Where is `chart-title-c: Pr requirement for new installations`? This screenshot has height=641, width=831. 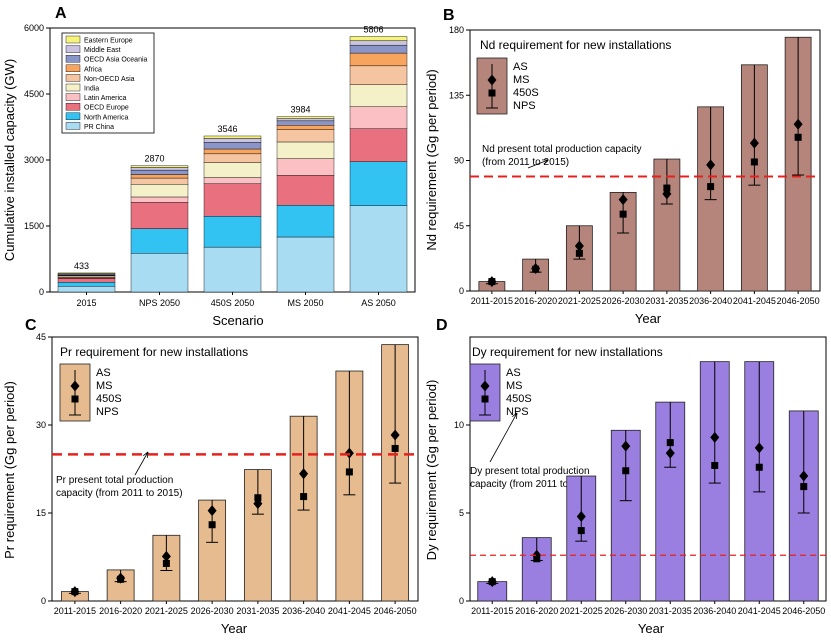 chart-title-c: Pr requirement for new installations is located at coordinates (154, 352).